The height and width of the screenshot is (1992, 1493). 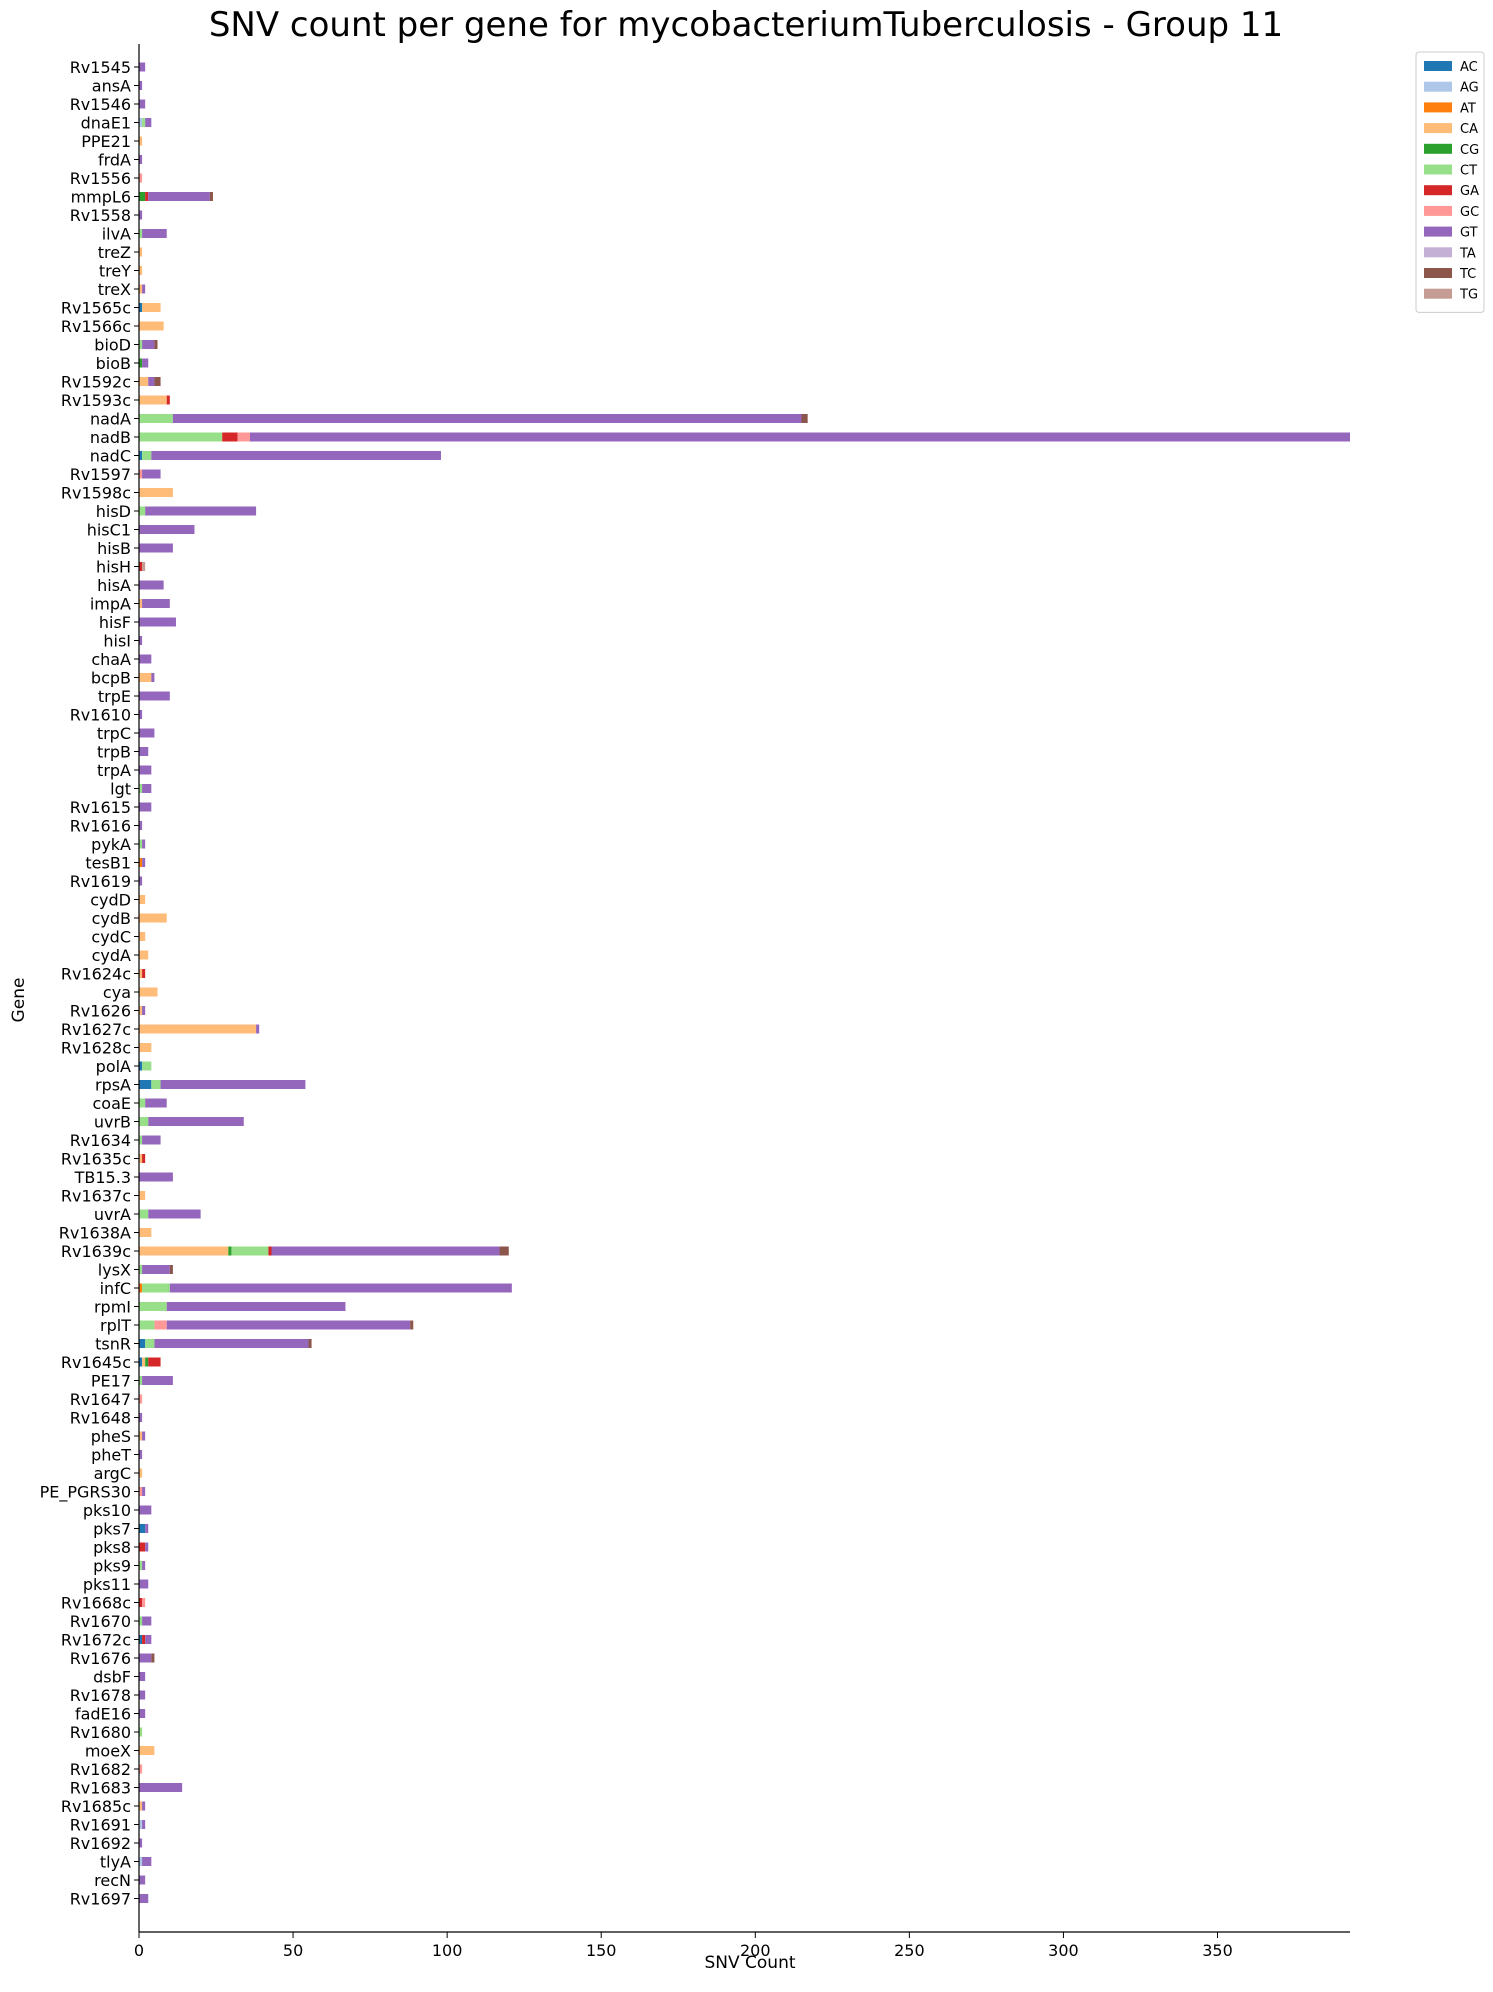 What do you see at coordinates (110, 419) in the screenshot?
I see `y-tick-label-nadA: nadA` at bounding box center [110, 419].